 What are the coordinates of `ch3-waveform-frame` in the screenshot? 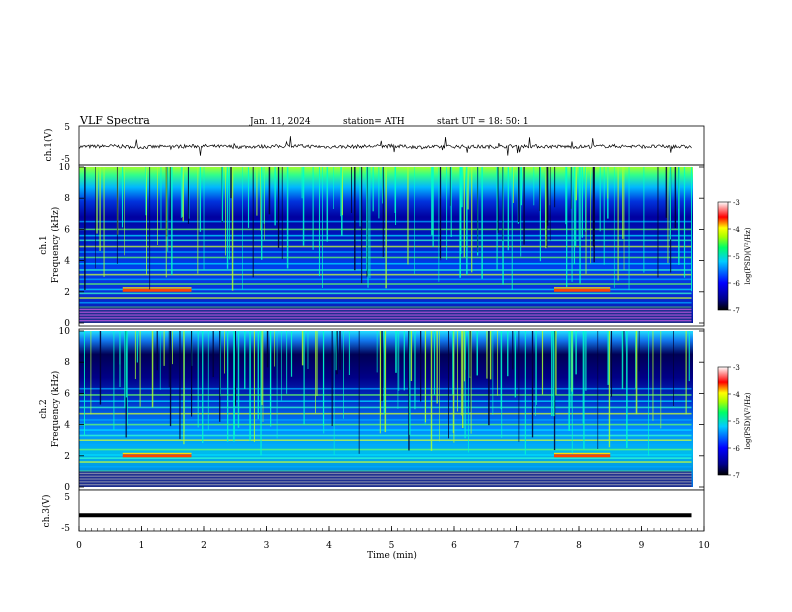 It's located at (391, 510).